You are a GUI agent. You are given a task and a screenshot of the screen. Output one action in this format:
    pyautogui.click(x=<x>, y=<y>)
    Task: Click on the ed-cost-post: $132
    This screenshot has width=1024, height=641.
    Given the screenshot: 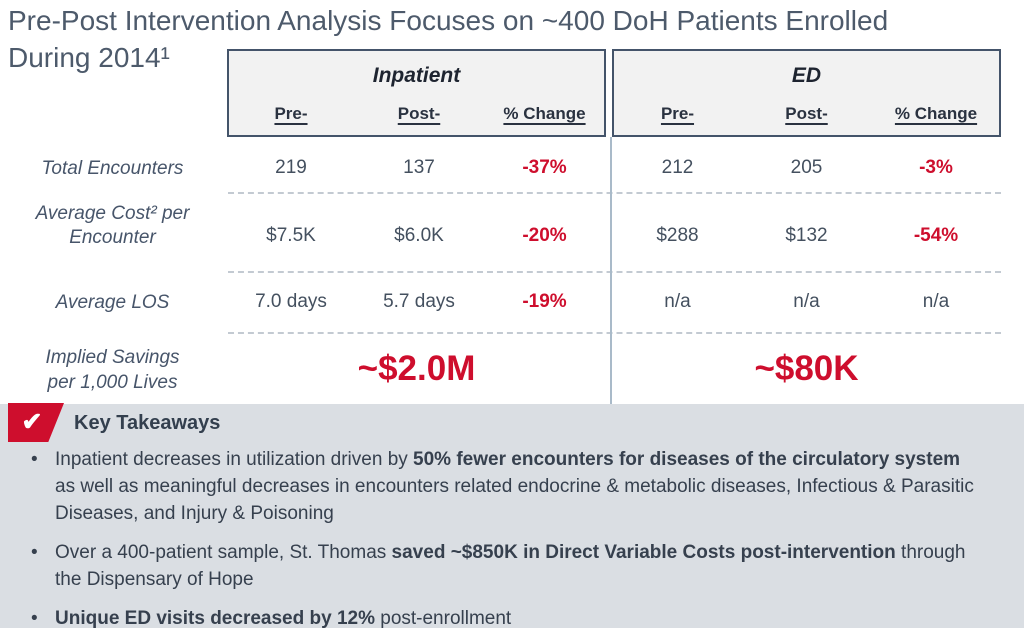 What is the action you would take?
    pyautogui.click(x=806, y=235)
    